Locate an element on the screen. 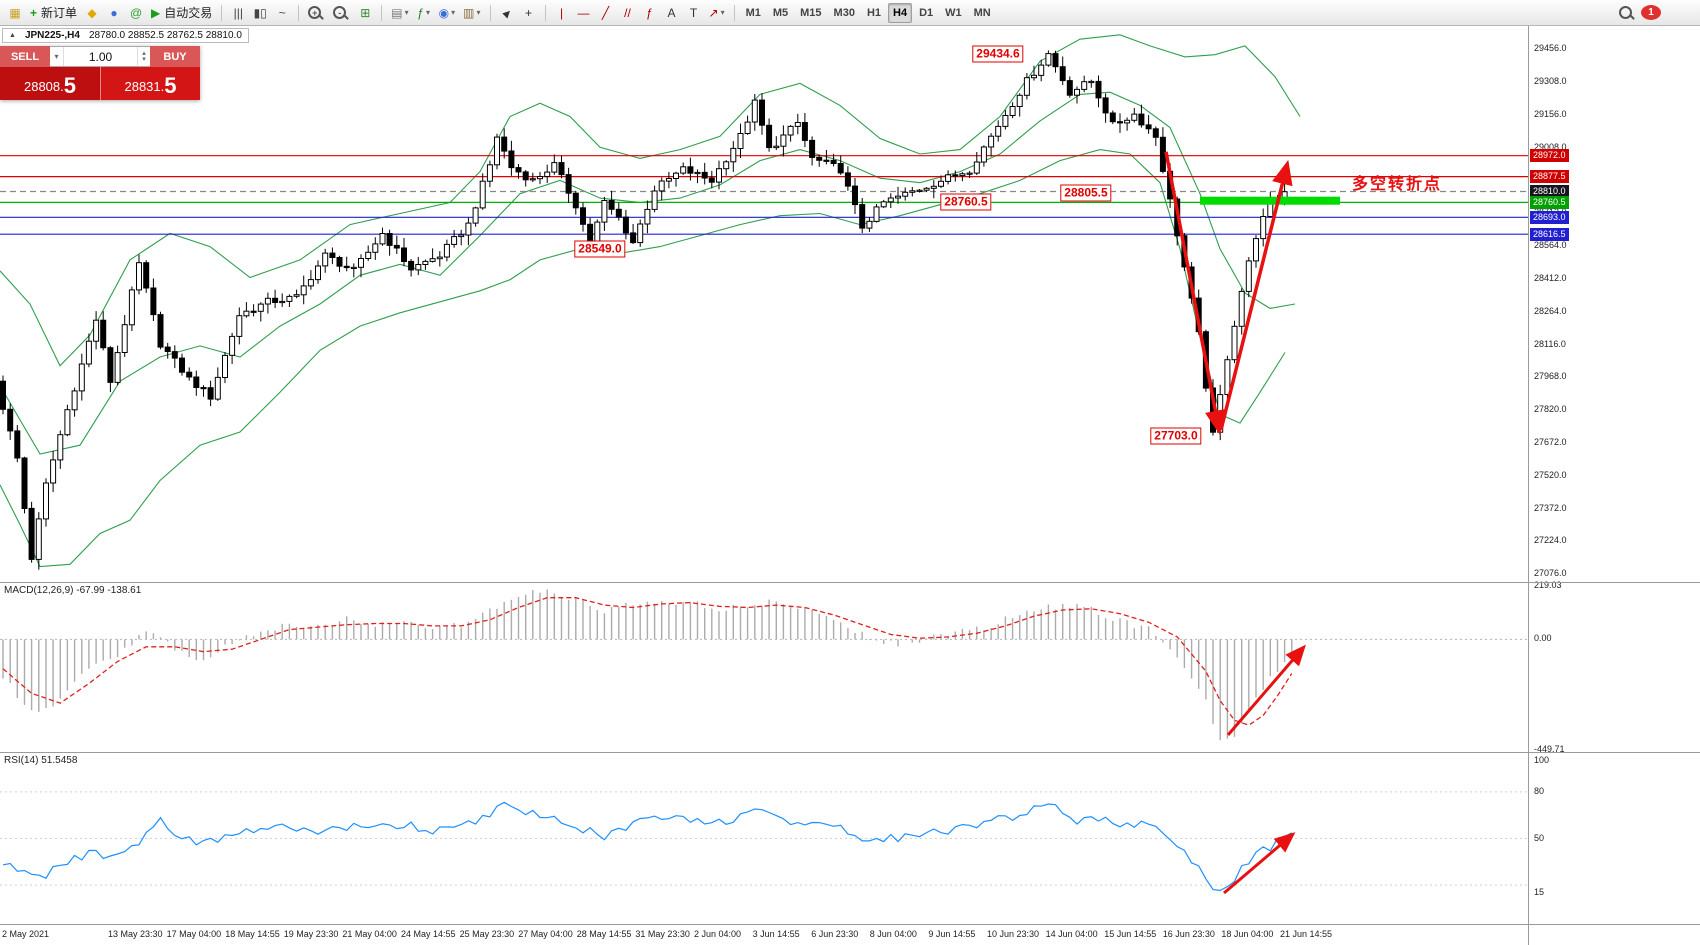 The width and height of the screenshot is (1700, 945). volume-dropdown-icon: ▾ is located at coordinates (57, 56).